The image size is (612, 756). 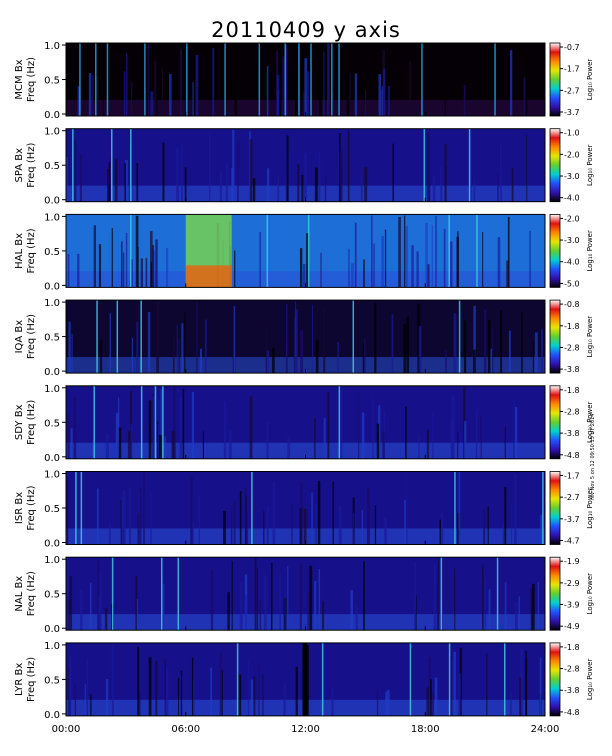 I want to click on colorbar-label: Log₁₀ Power, so click(x=590, y=422).